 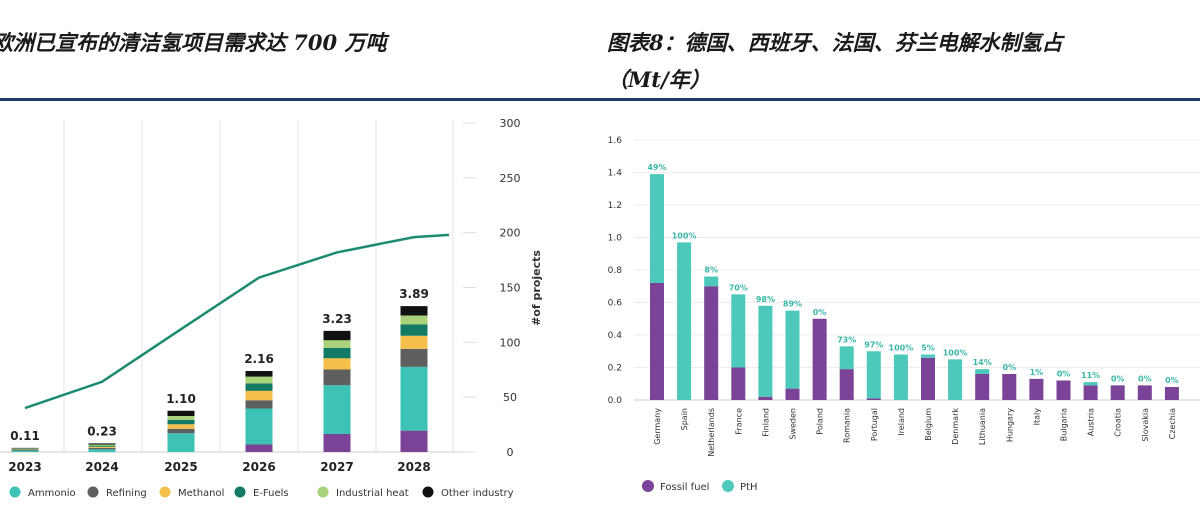 I want to click on x-tick-label: Spain, so click(x=684, y=419).